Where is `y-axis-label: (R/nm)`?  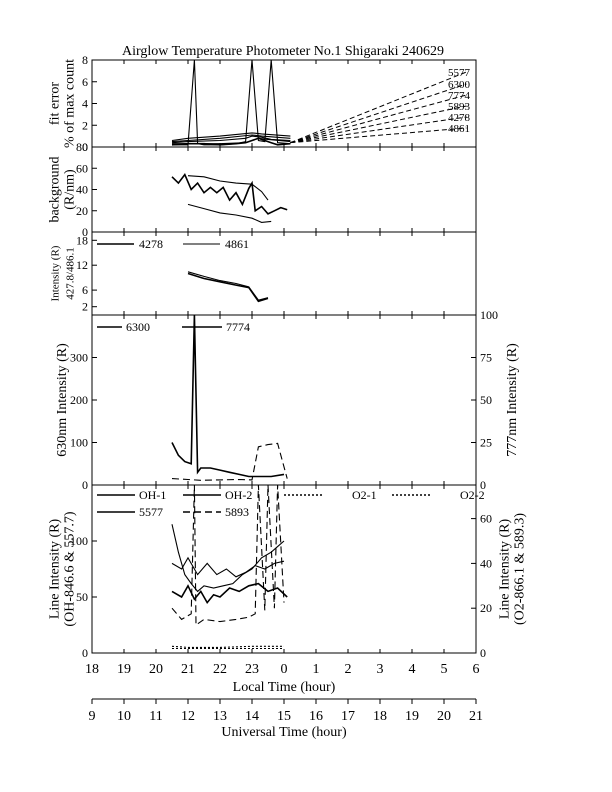
y-axis-label: (R/nm) is located at coordinates (70, 189).